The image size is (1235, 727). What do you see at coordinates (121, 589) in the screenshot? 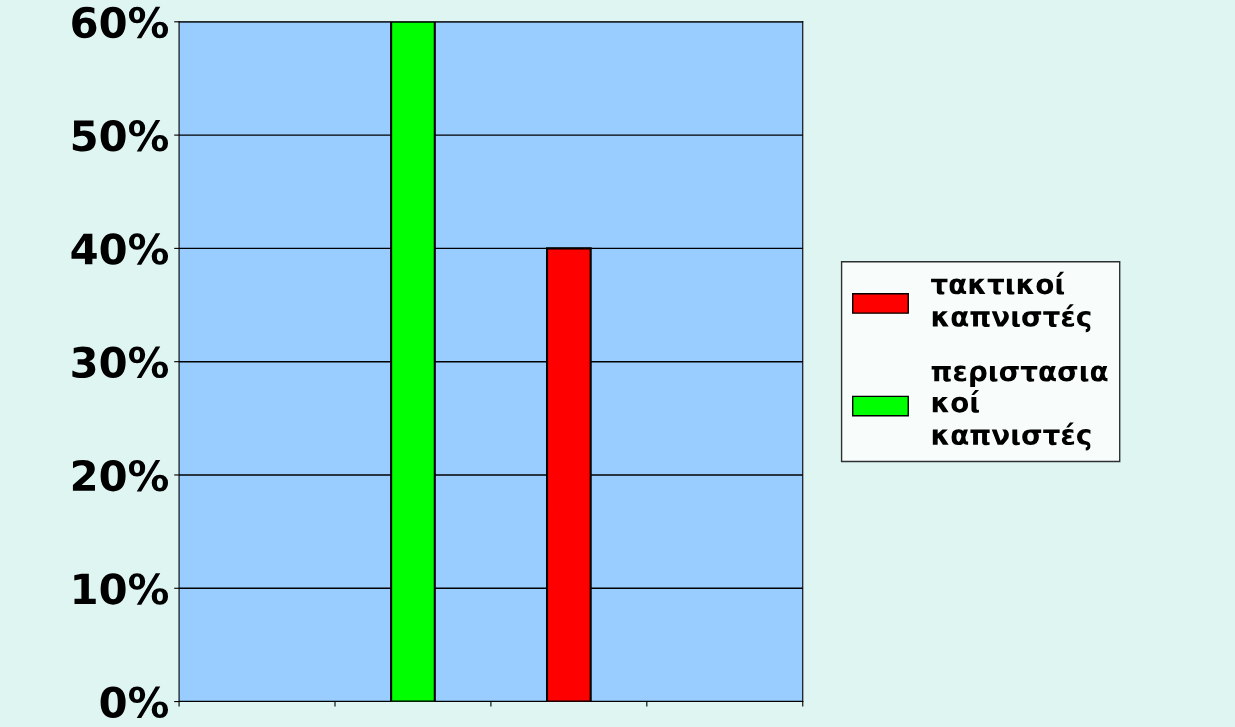
I see `y-tick-label: 10%` at bounding box center [121, 589].